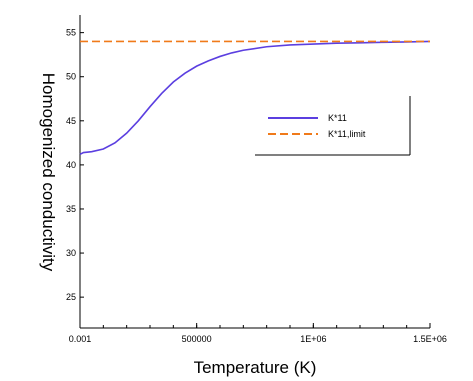  Describe the element at coordinates (255, 367) in the screenshot. I see `x-axis-title: Temperature (K)` at that location.